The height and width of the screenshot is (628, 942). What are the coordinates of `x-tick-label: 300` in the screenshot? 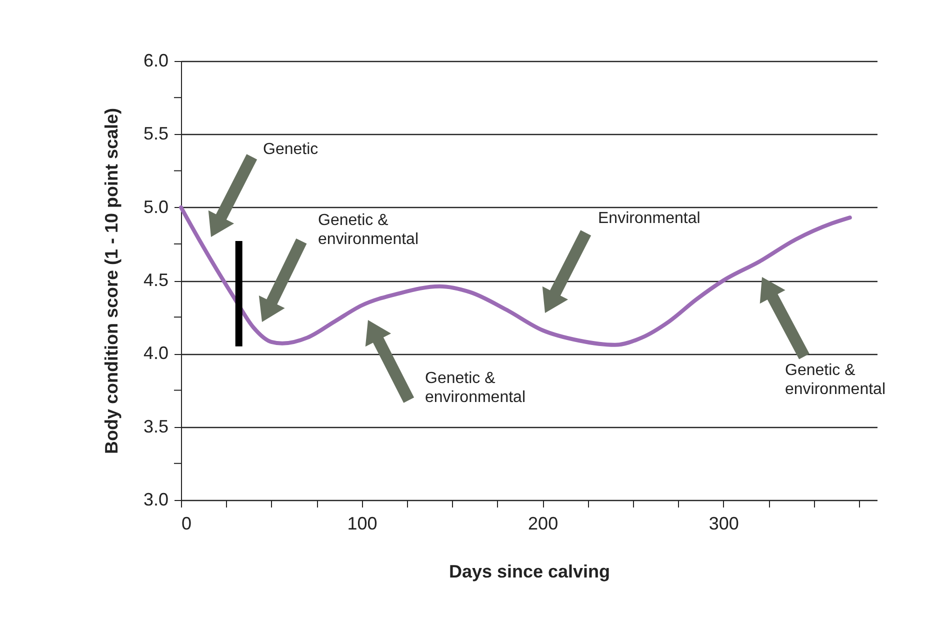 It's located at (723, 524).